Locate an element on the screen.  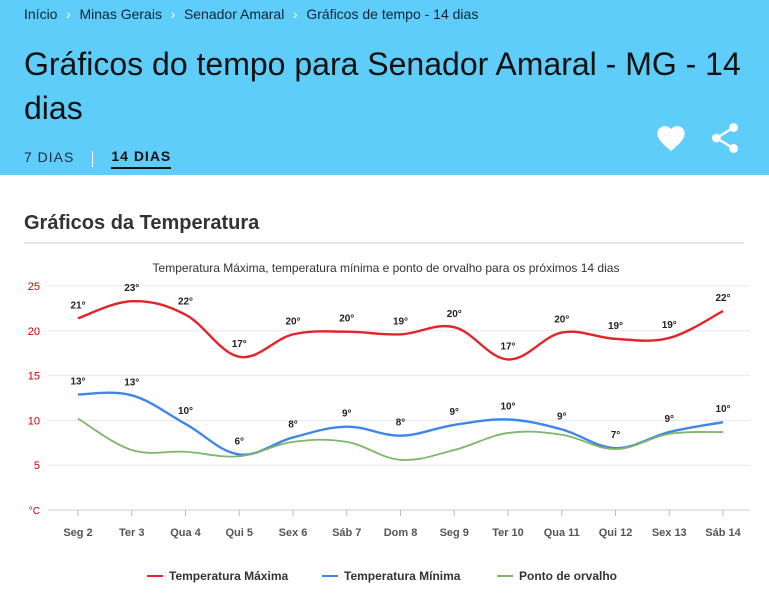
tab-7-days: 7 DIAS is located at coordinates (49, 157).